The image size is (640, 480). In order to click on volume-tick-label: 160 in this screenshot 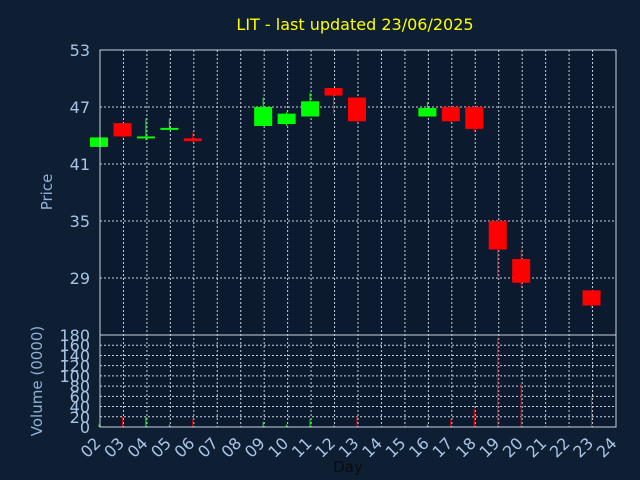, I will do `click(74, 345)`.